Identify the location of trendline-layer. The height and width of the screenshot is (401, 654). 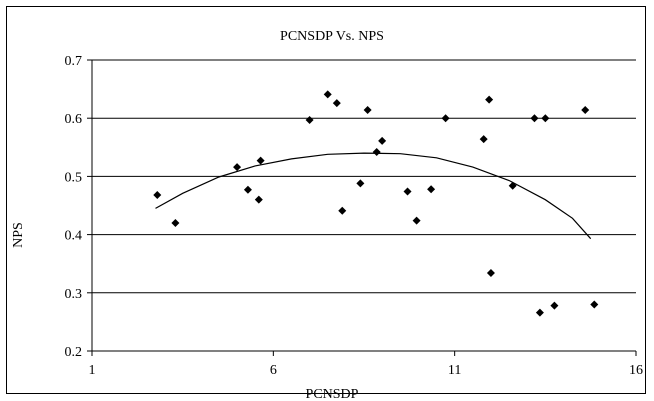
(373, 196).